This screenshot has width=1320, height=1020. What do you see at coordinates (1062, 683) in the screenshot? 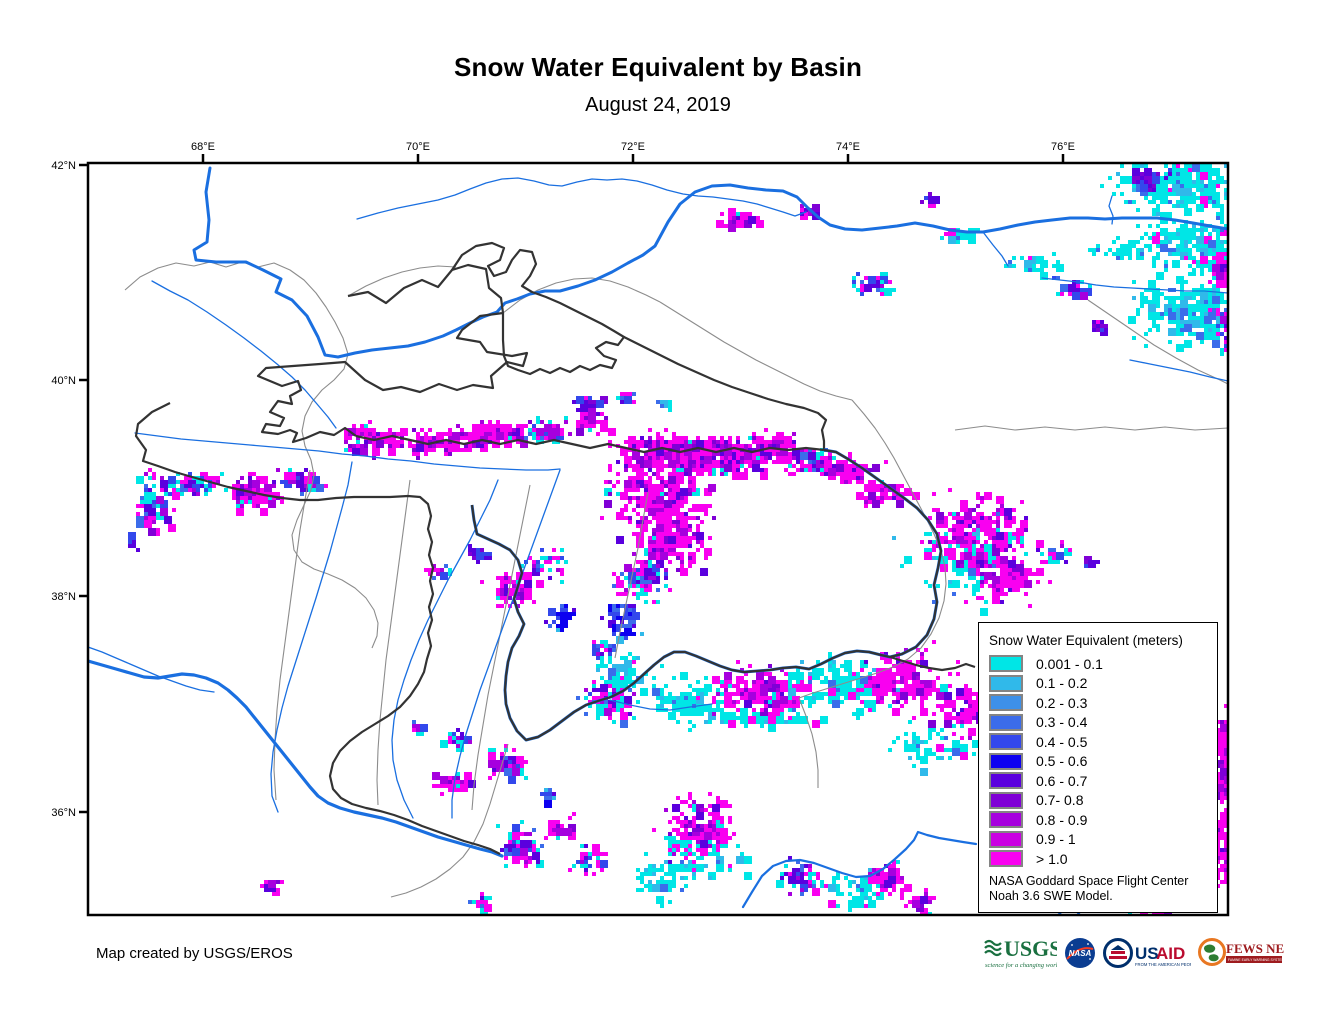
I see `legend-entry-label: 0.1 - 0.2` at bounding box center [1062, 683].